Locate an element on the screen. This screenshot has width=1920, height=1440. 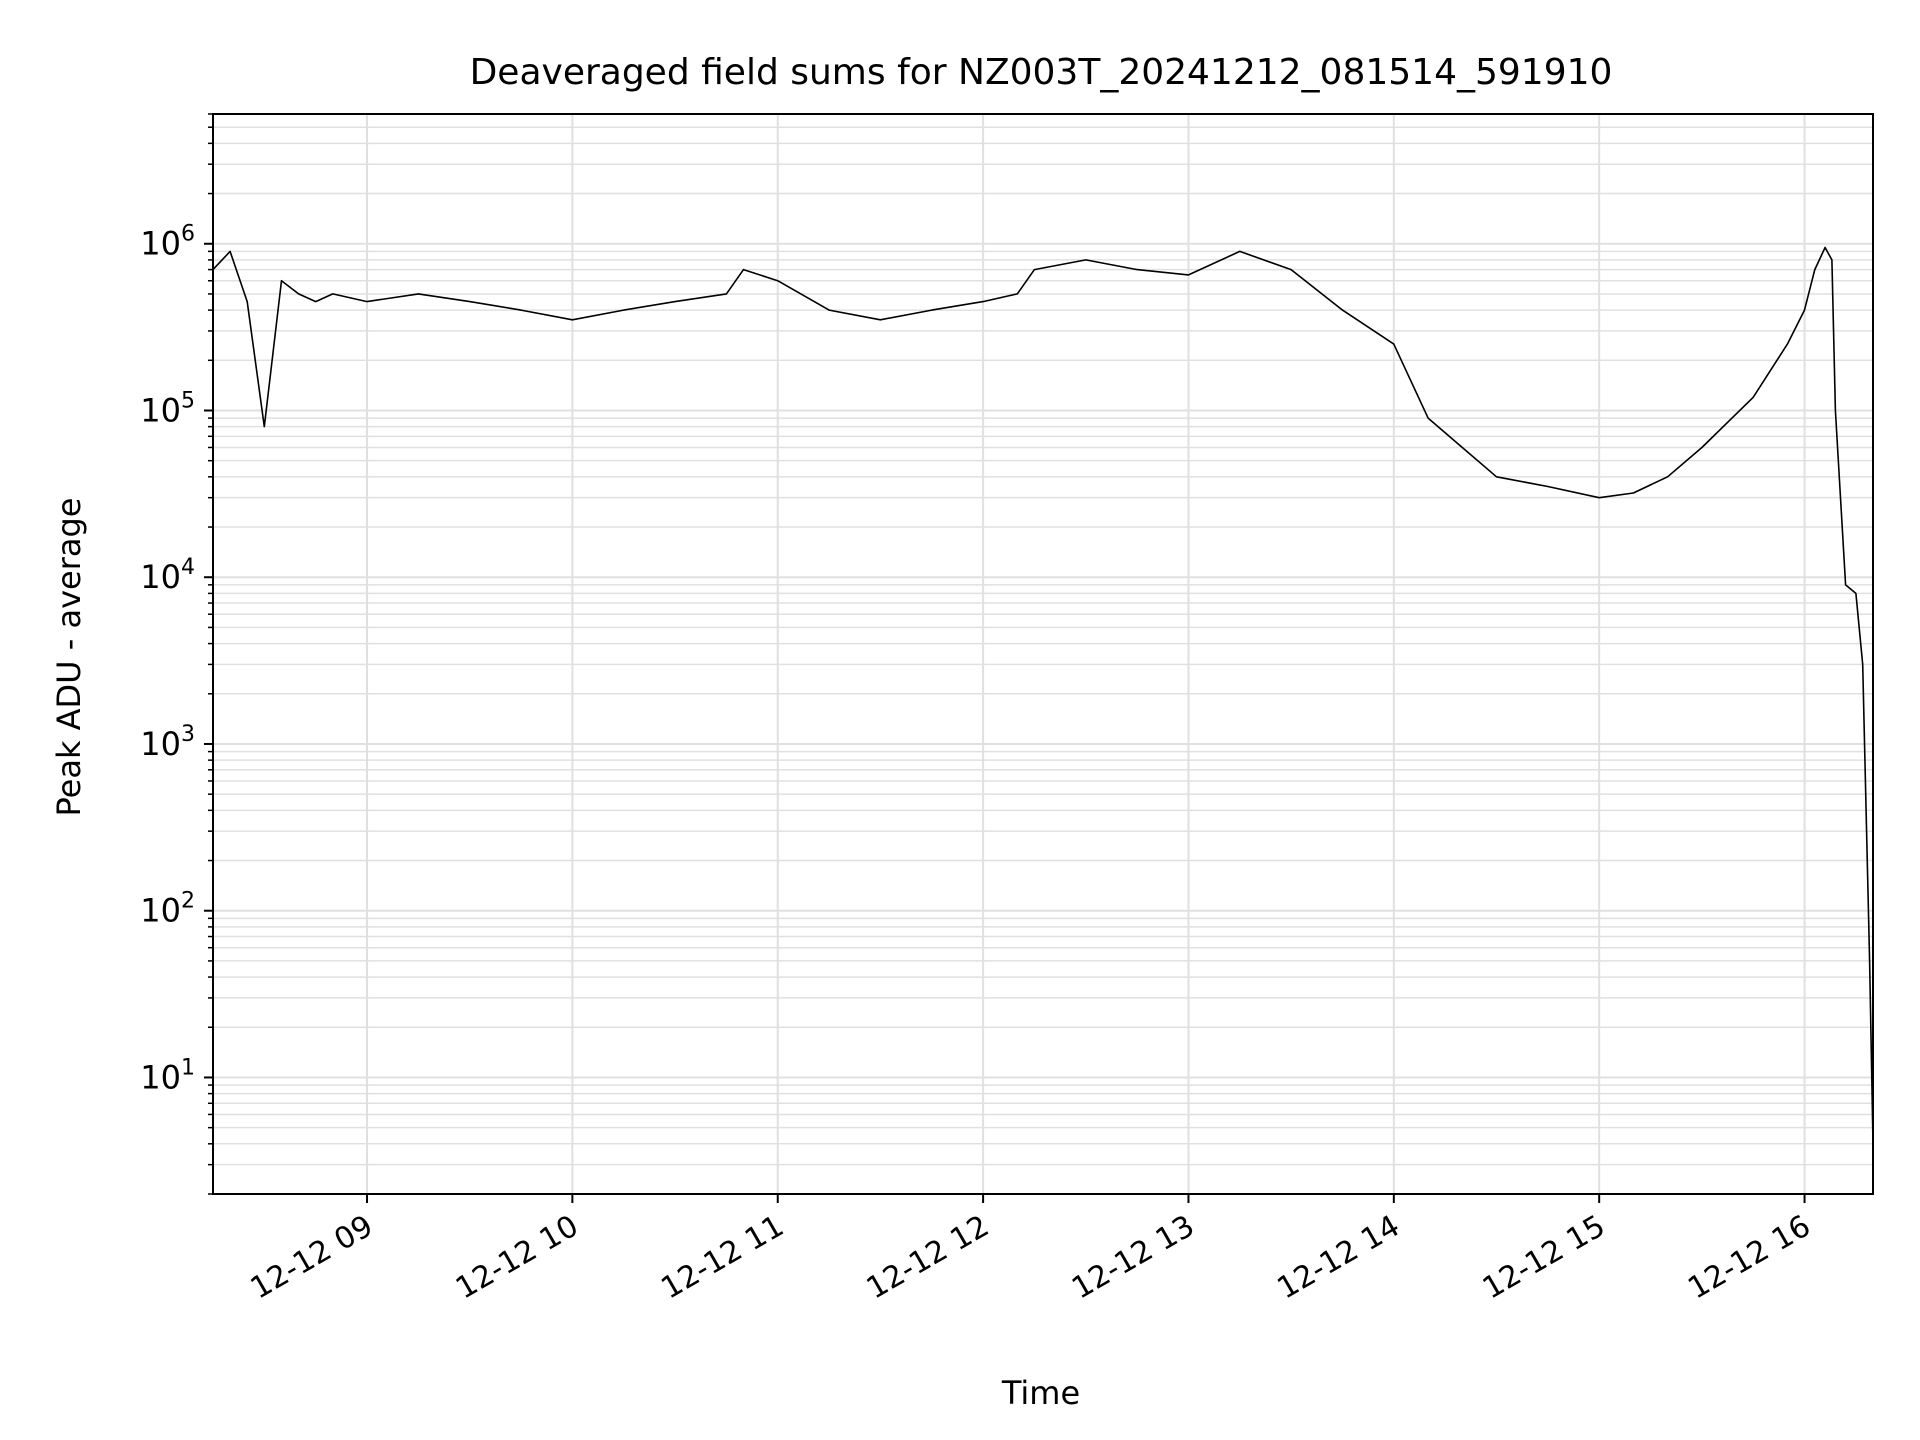
x-axis-label: Time is located at coordinates (1040, 1393).